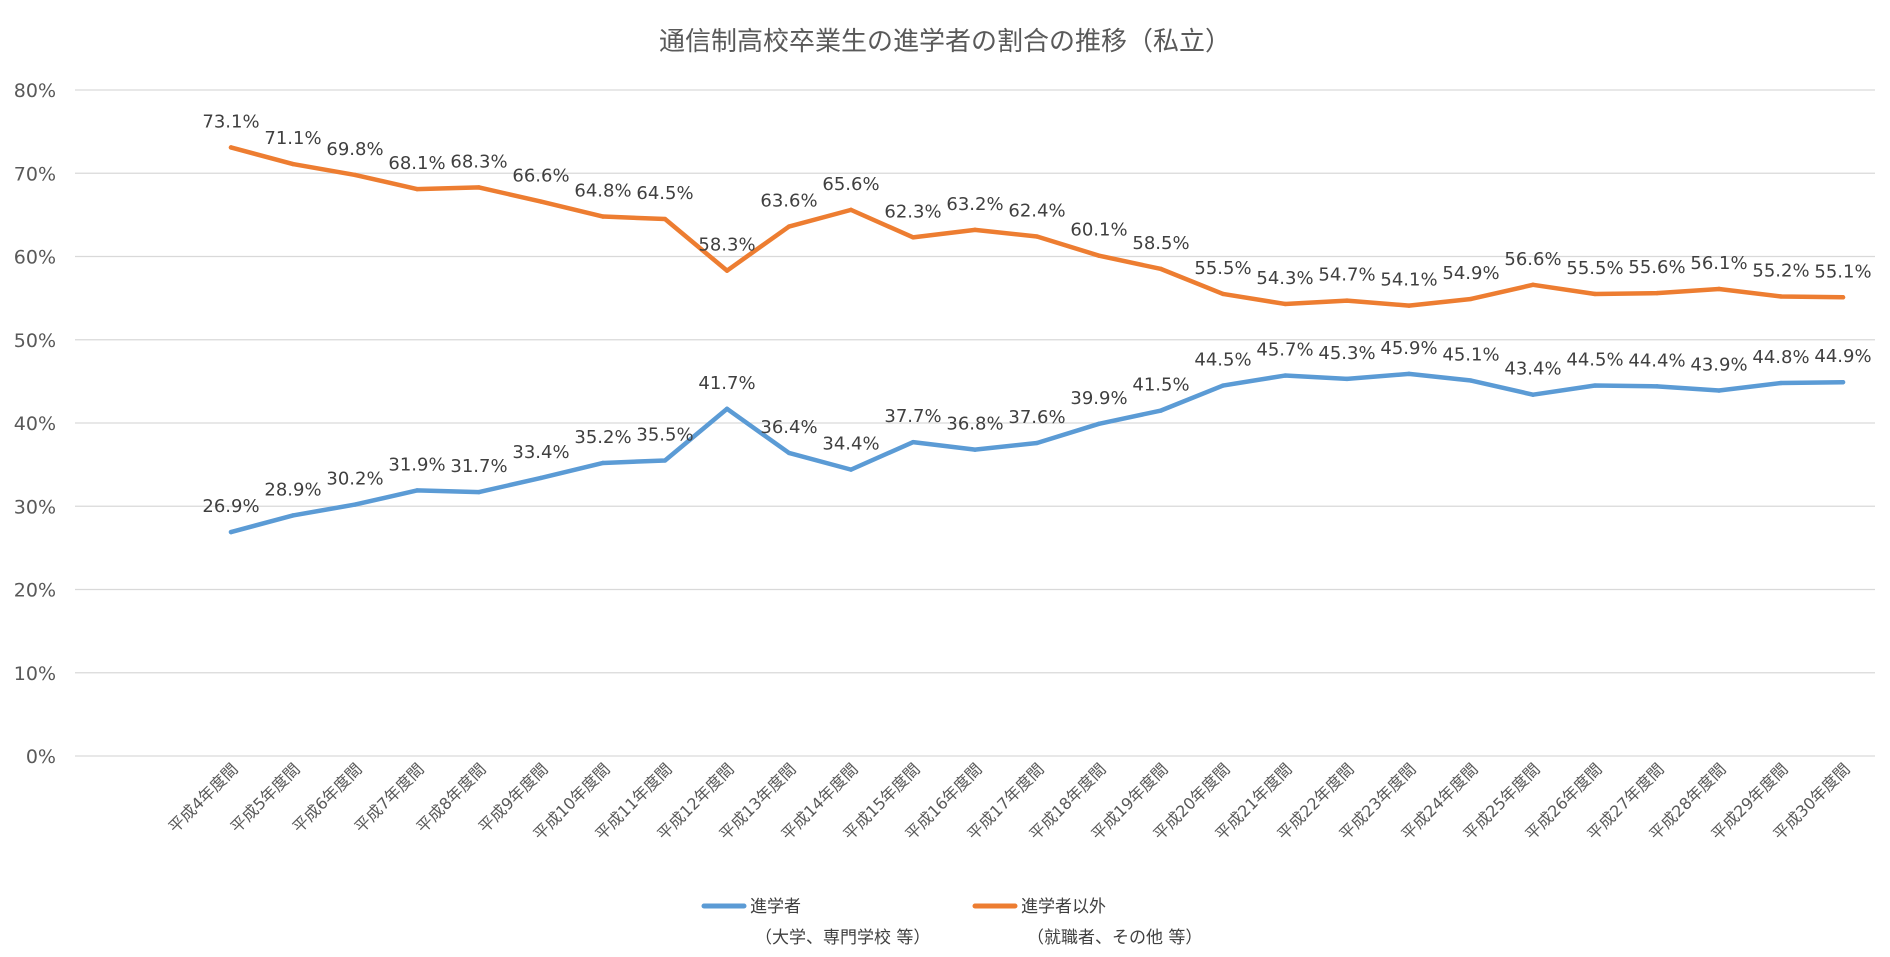 This screenshot has width=1890, height=957. Describe the element at coordinates (1470, 273) in the screenshot. I see `data-label: 54.9%` at that location.